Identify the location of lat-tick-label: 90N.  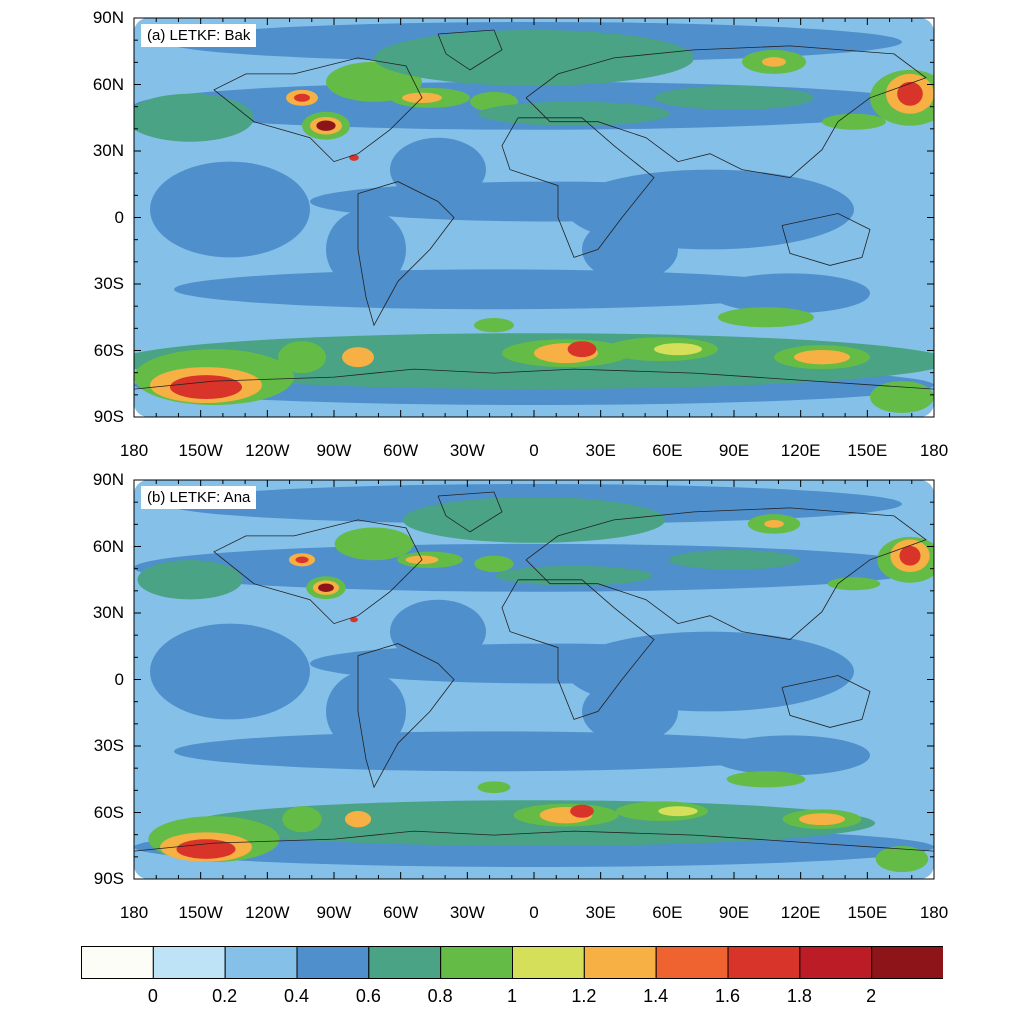
(108, 479).